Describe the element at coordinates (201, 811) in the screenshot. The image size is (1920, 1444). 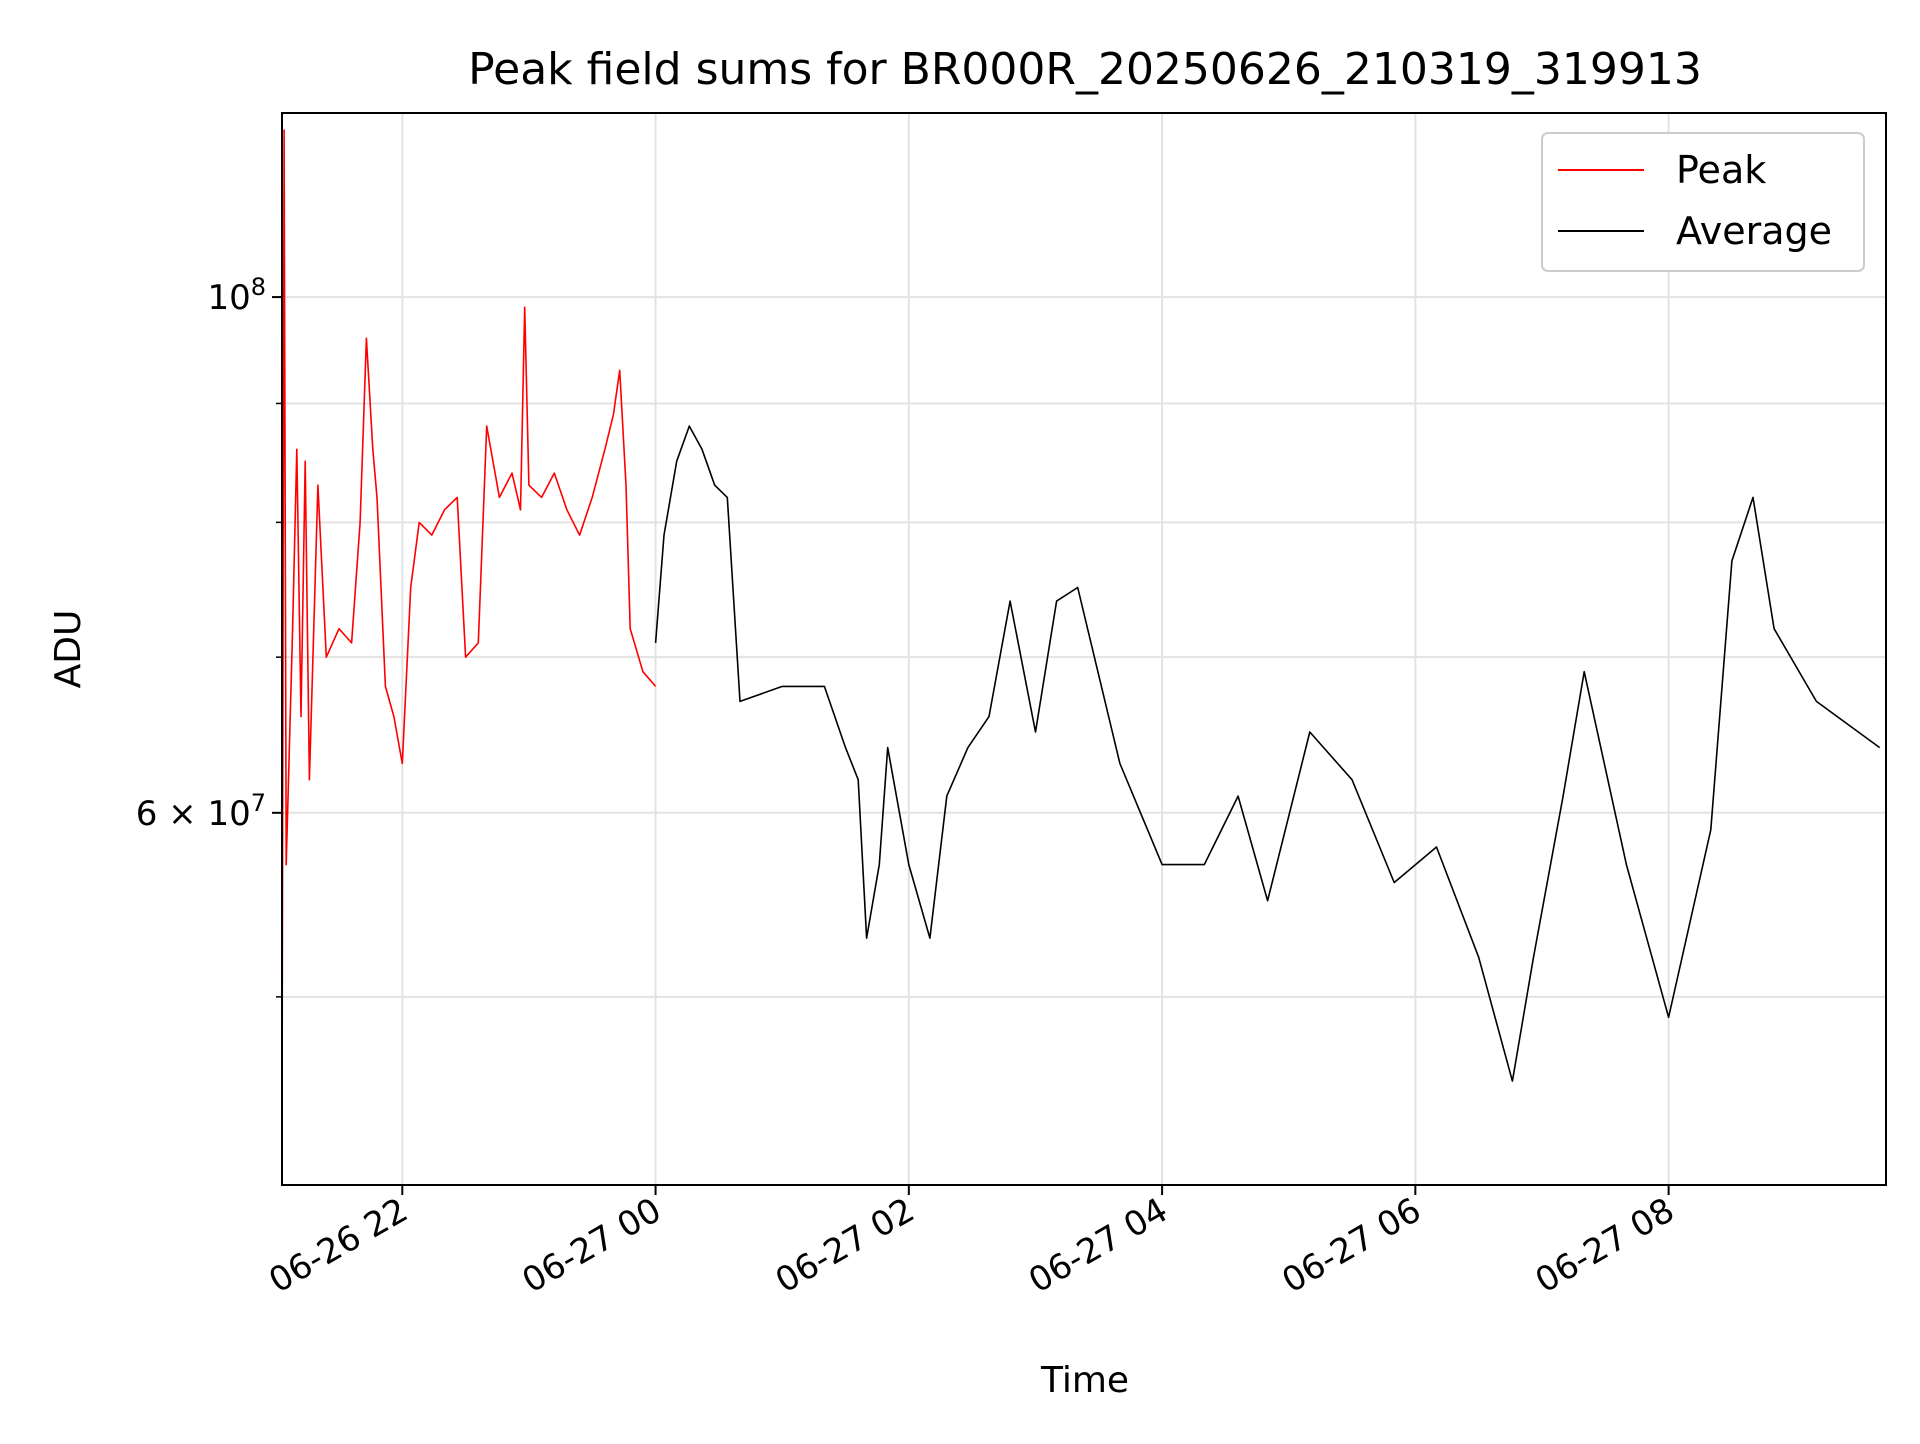
I see `y-tick-label: 6 × 107` at that location.